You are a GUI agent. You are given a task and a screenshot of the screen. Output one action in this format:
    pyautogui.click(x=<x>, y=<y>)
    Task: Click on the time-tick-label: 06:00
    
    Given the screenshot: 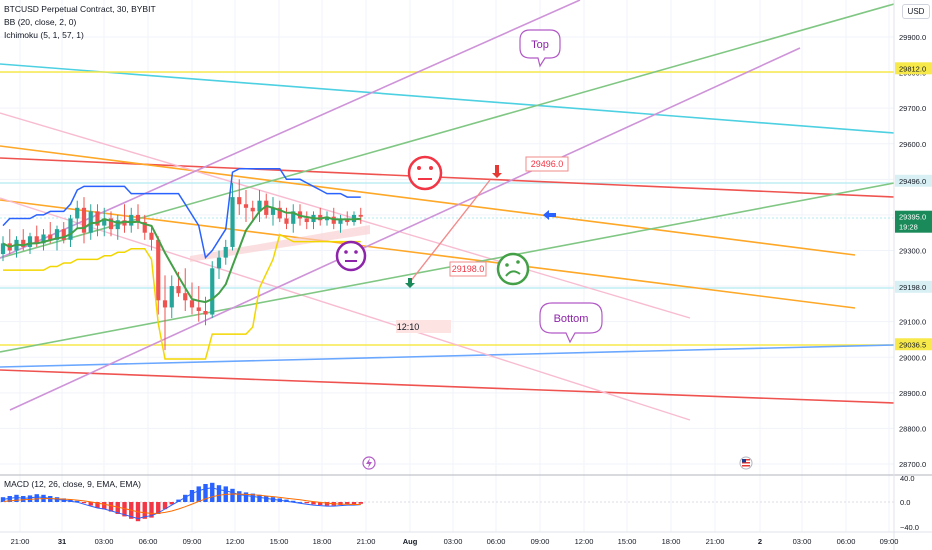 What is the action you would take?
    pyautogui.click(x=846, y=541)
    